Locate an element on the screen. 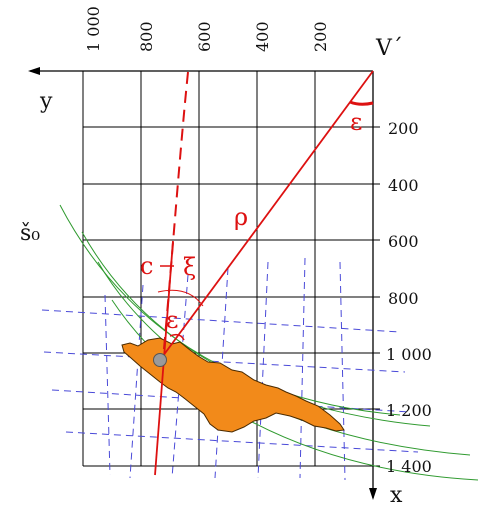  x-axis-label: x is located at coordinates (396, 495).